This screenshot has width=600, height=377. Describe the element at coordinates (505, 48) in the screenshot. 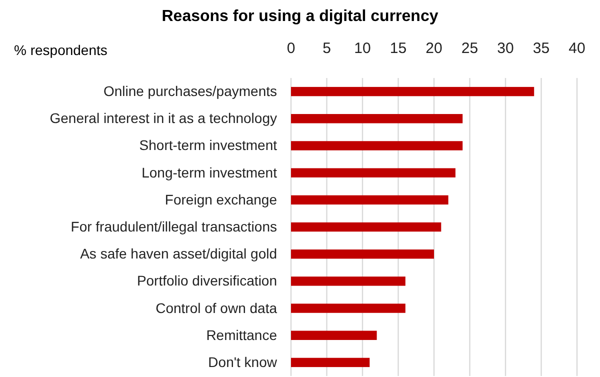

I see `x-tick-label: 30` at that location.